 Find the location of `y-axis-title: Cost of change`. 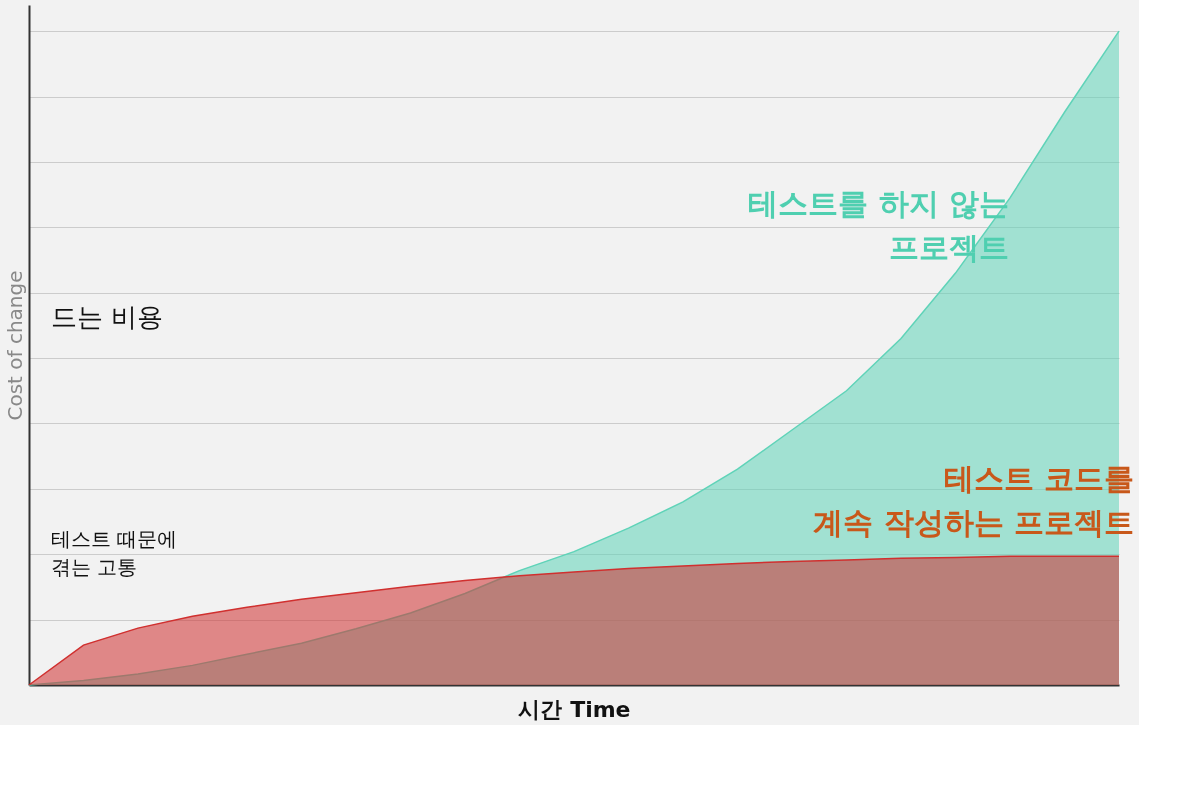

y-axis-title: Cost of change is located at coordinates (14, 345).